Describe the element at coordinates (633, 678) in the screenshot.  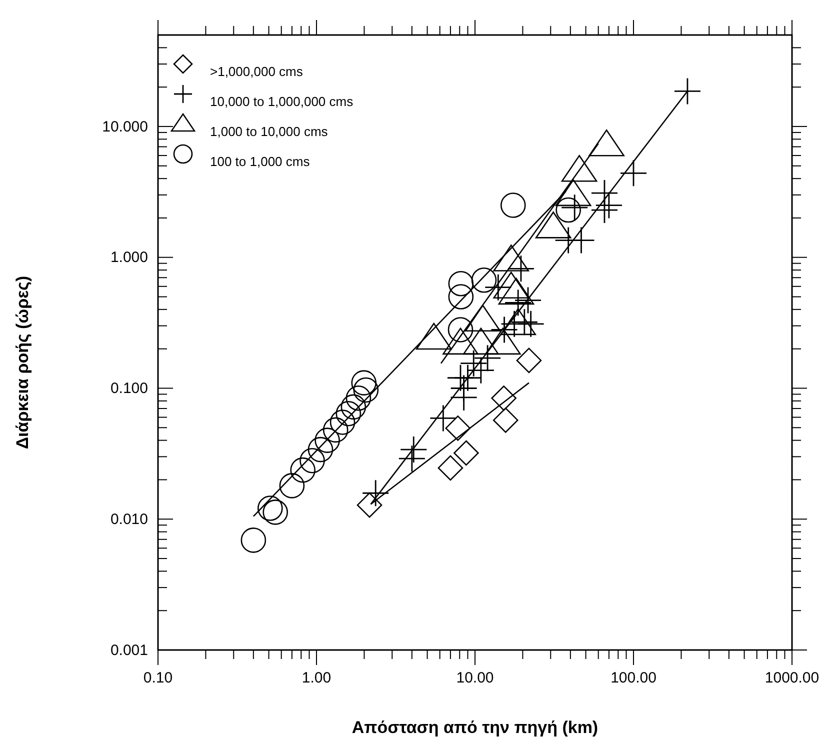
I see `x-tick-label: 100.00` at that location.